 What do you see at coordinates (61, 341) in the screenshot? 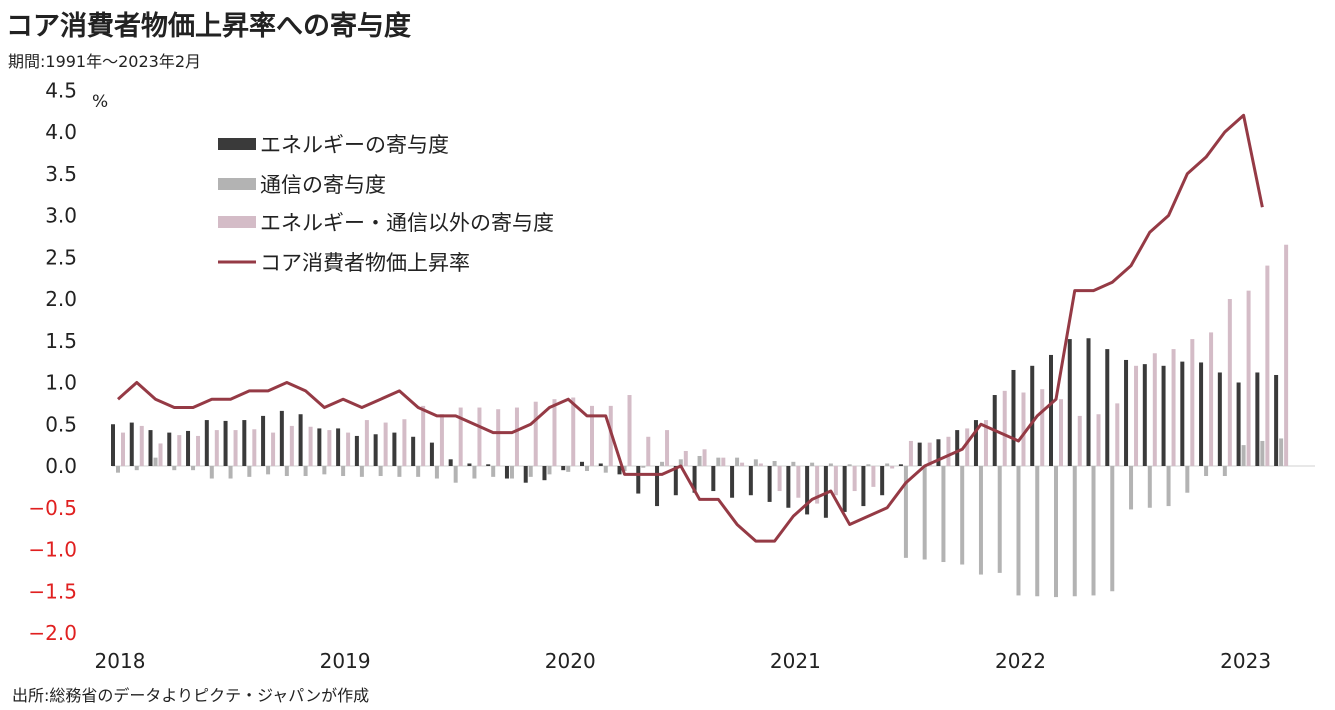
I see `y-tick-label: 1.5` at bounding box center [61, 341].